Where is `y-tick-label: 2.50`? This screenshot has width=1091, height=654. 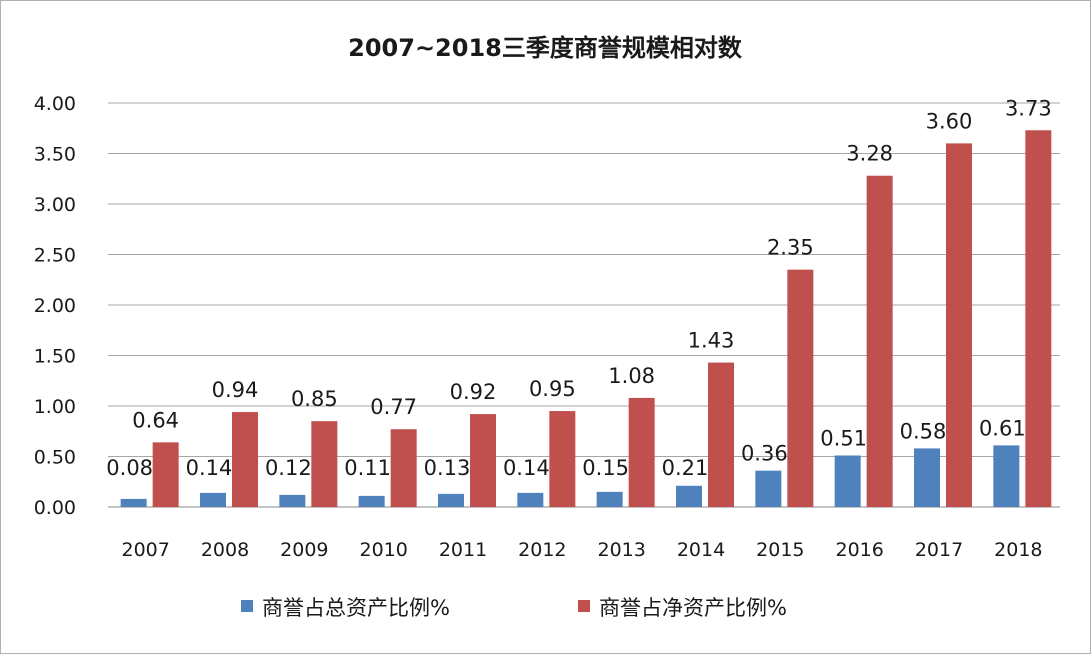
y-tick-label: 2.50 is located at coordinates (55, 256).